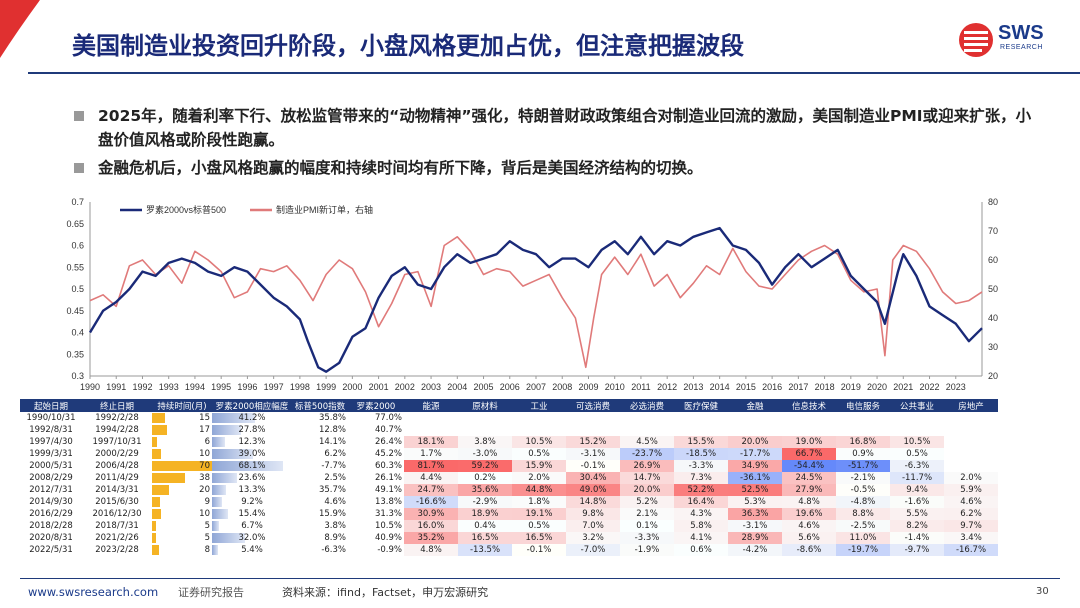  Describe the element at coordinates (809, 538) in the screenshot. I see `sector-return-cell: 5.6%` at that location.